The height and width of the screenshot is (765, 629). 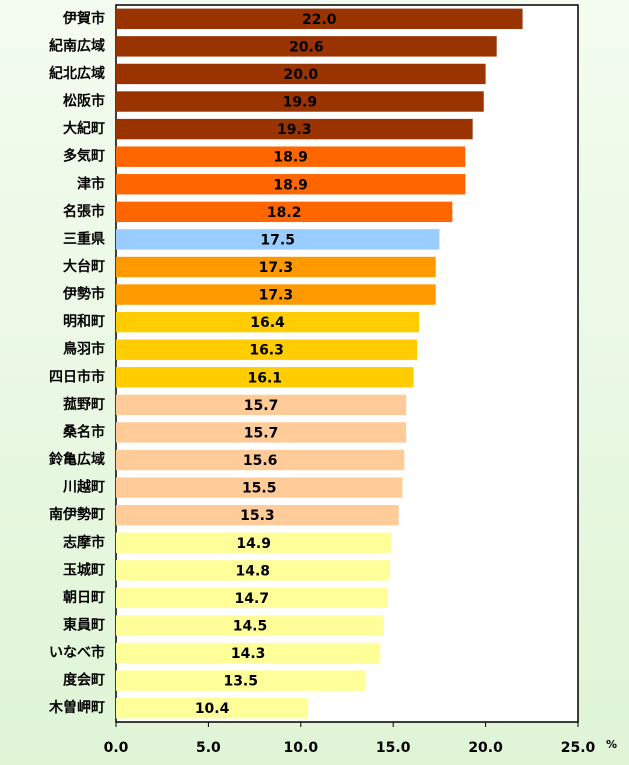 I want to click on x-tick-label: 15.0, so click(x=393, y=748).